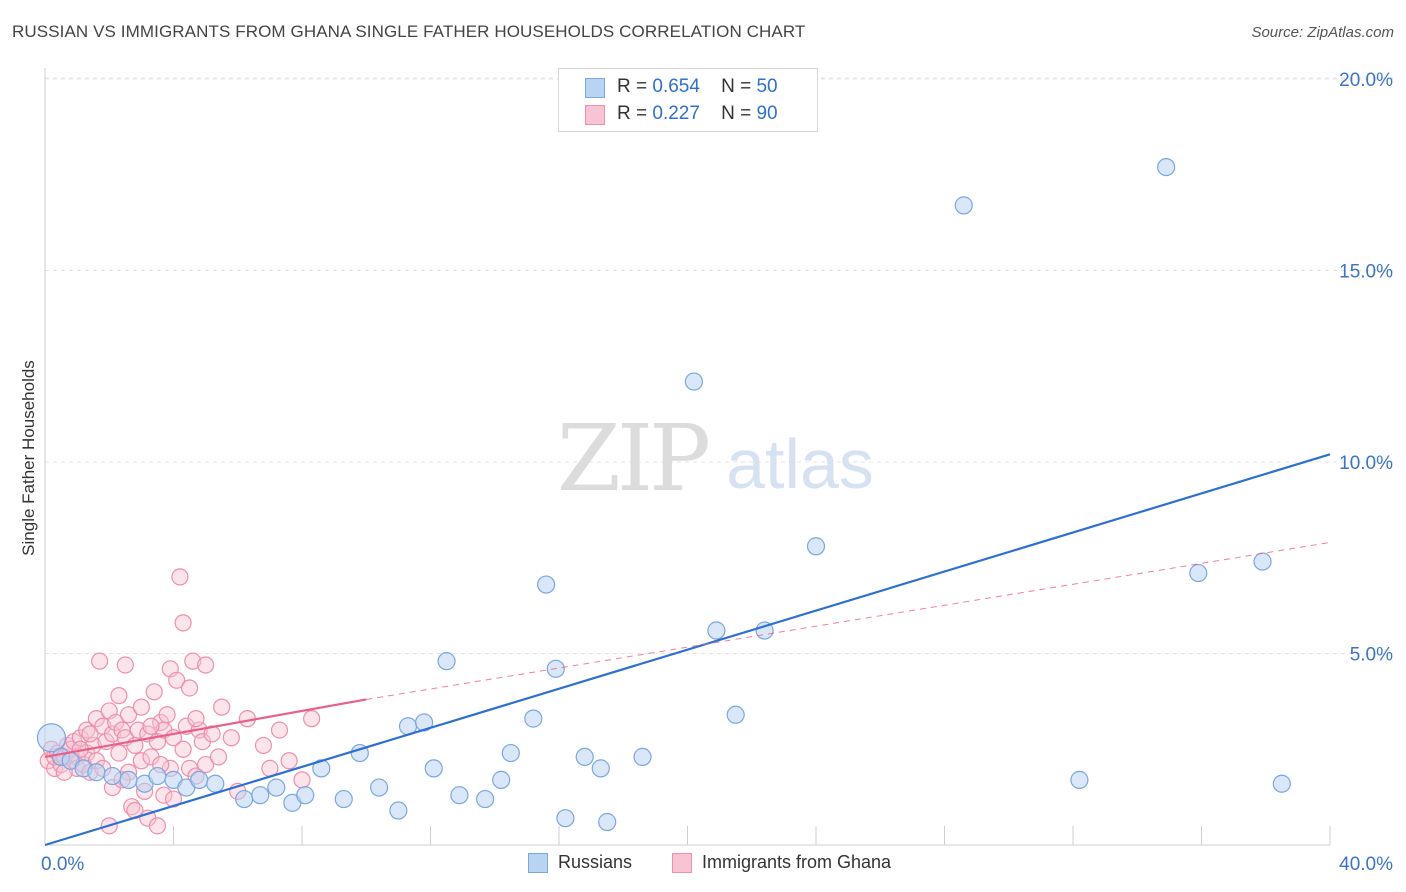 Image resolution: width=1406 pixels, height=892 pixels. What do you see at coordinates (676, 113) in the screenshot?
I see `ghana-r-value: 0.227` at bounding box center [676, 113].